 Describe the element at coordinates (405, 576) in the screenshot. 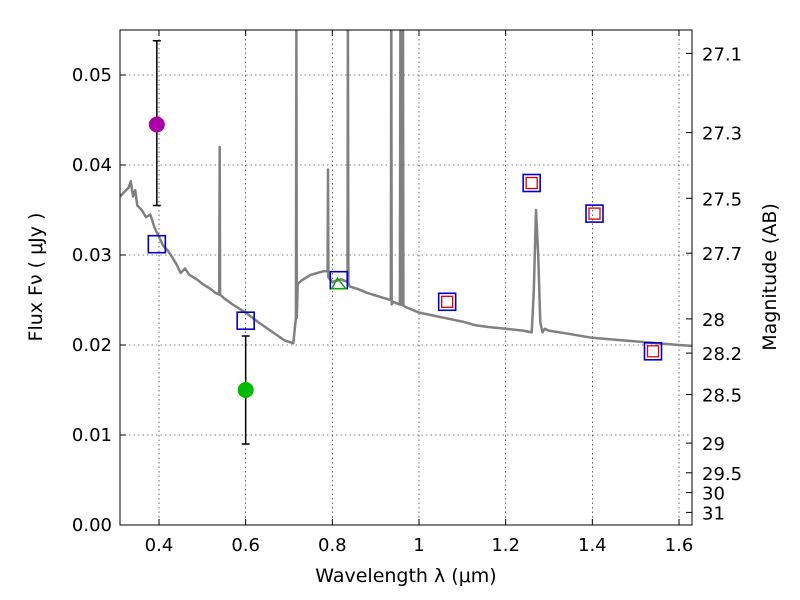

I see `x-axis-label: Wavelength λ (μm)` at that location.